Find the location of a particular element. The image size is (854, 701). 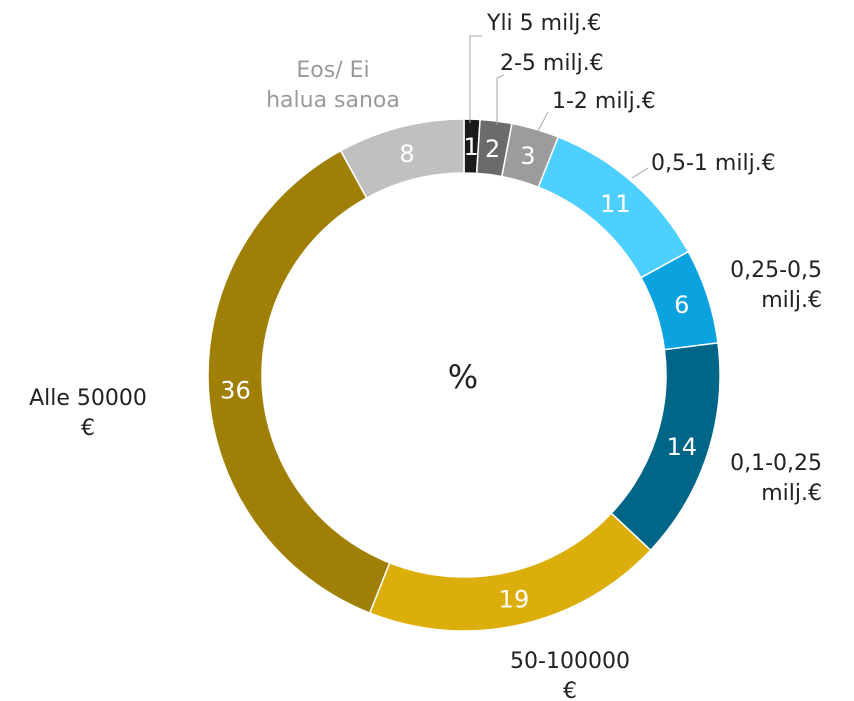

category-label-line: 1-2 milj.€ is located at coordinates (604, 101).